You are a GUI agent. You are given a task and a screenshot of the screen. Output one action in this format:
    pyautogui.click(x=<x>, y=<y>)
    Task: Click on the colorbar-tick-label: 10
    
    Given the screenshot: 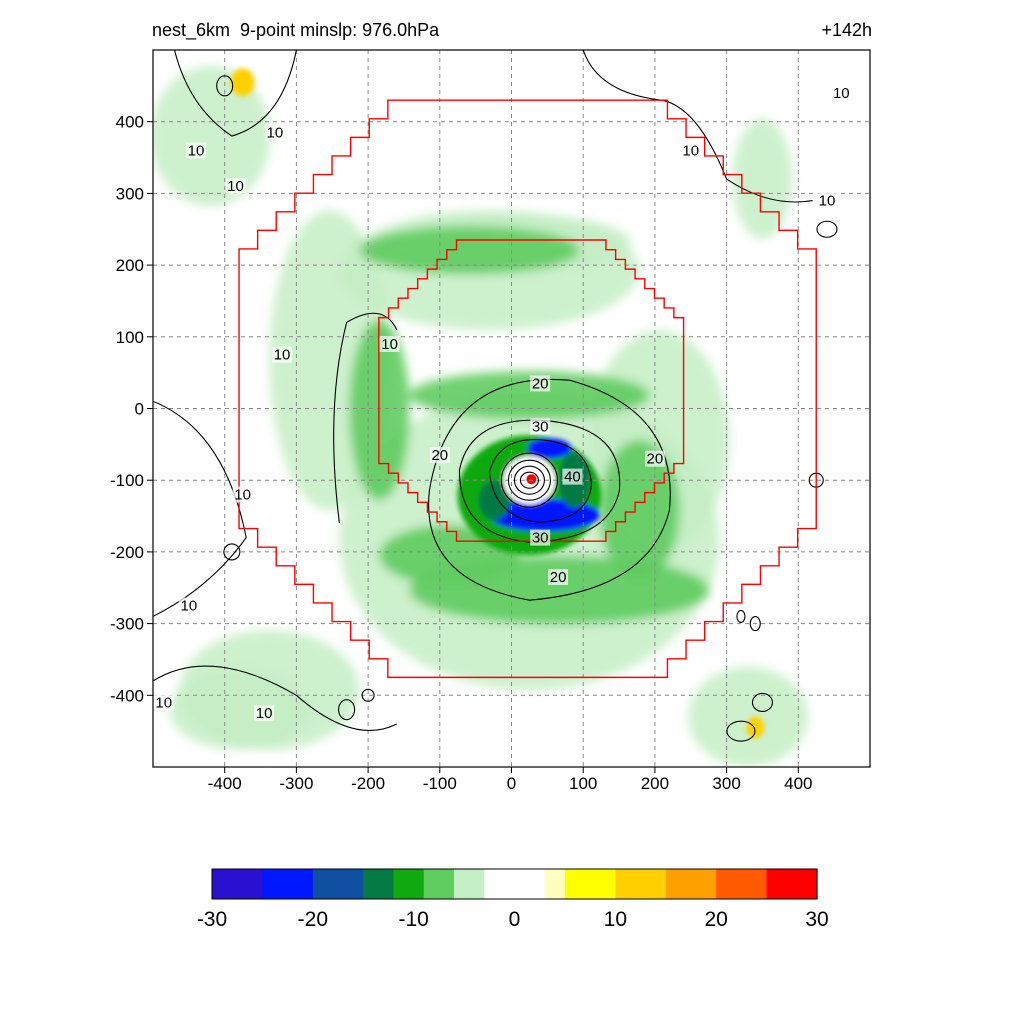 What is the action you would take?
    pyautogui.click(x=615, y=919)
    